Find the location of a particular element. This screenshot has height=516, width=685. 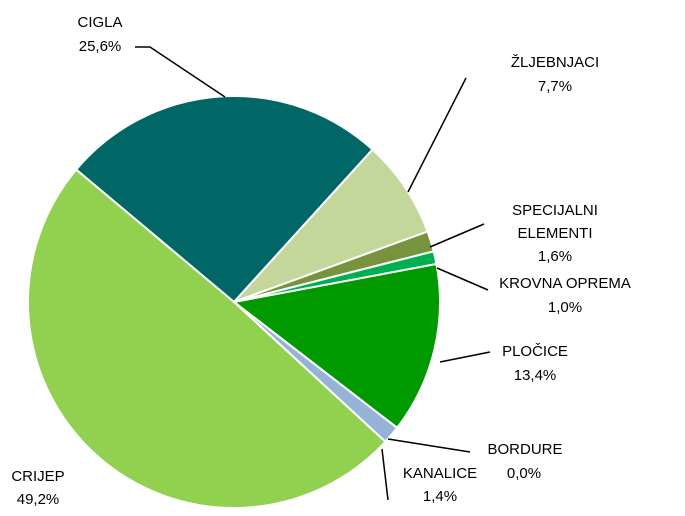

slice-label: KANALICE is located at coordinates (440, 473).